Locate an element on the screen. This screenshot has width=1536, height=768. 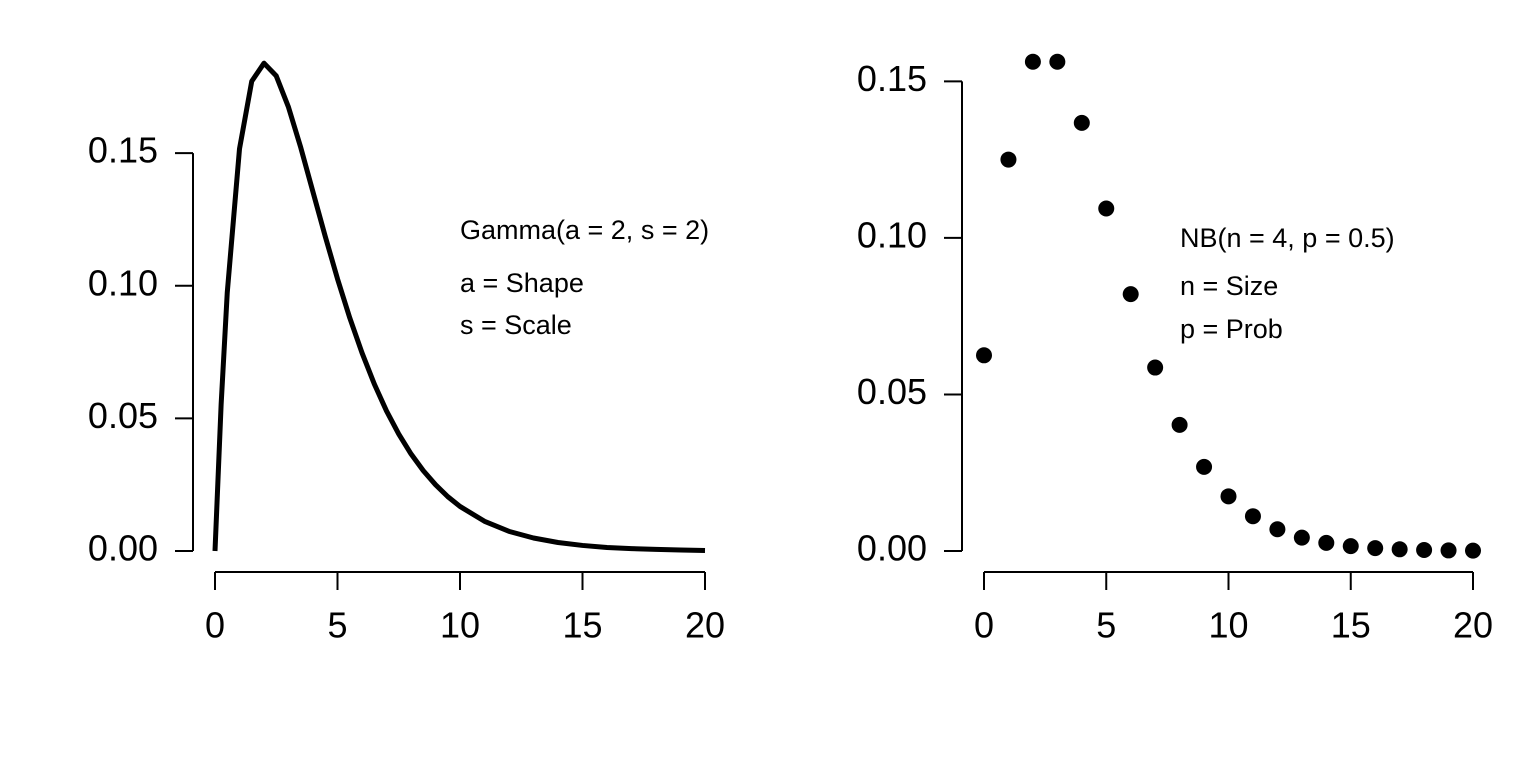
annotation: NB(n = 4, p = 0.5) is located at coordinates (1287, 238).